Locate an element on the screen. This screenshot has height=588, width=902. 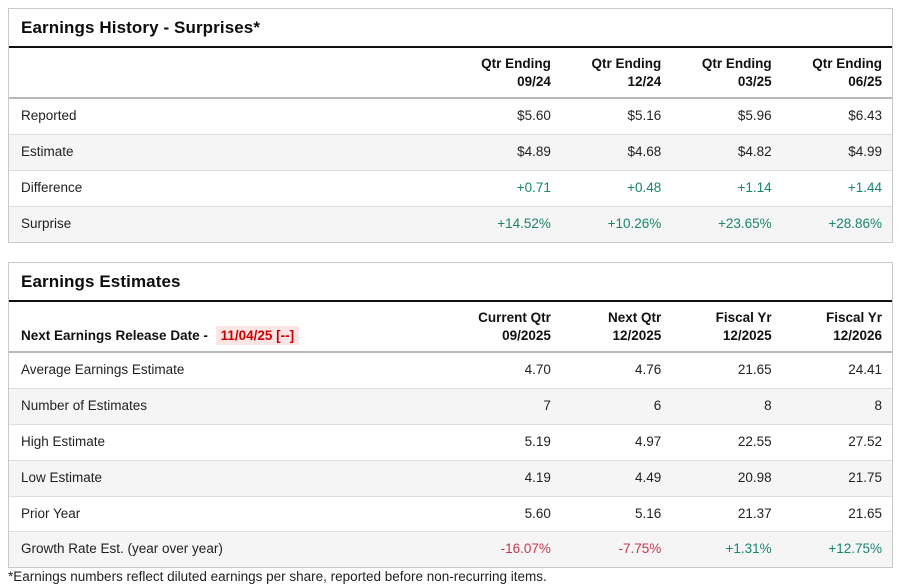
history-col-header: Qtr Ending 03/25 is located at coordinates (726, 74).